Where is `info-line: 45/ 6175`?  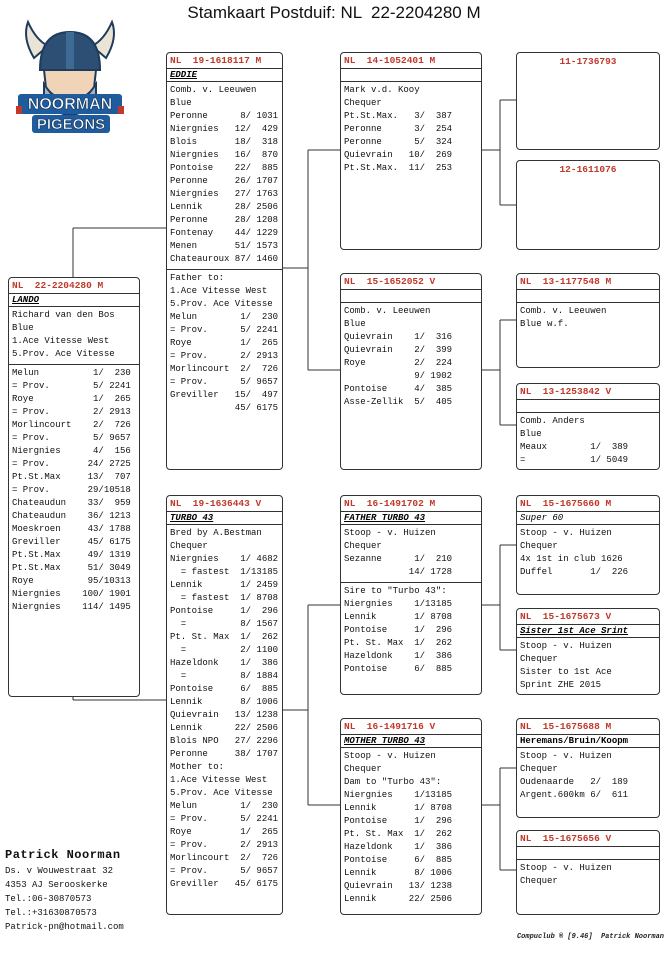 info-line: 45/ 6175 is located at coordinates (224, 408).